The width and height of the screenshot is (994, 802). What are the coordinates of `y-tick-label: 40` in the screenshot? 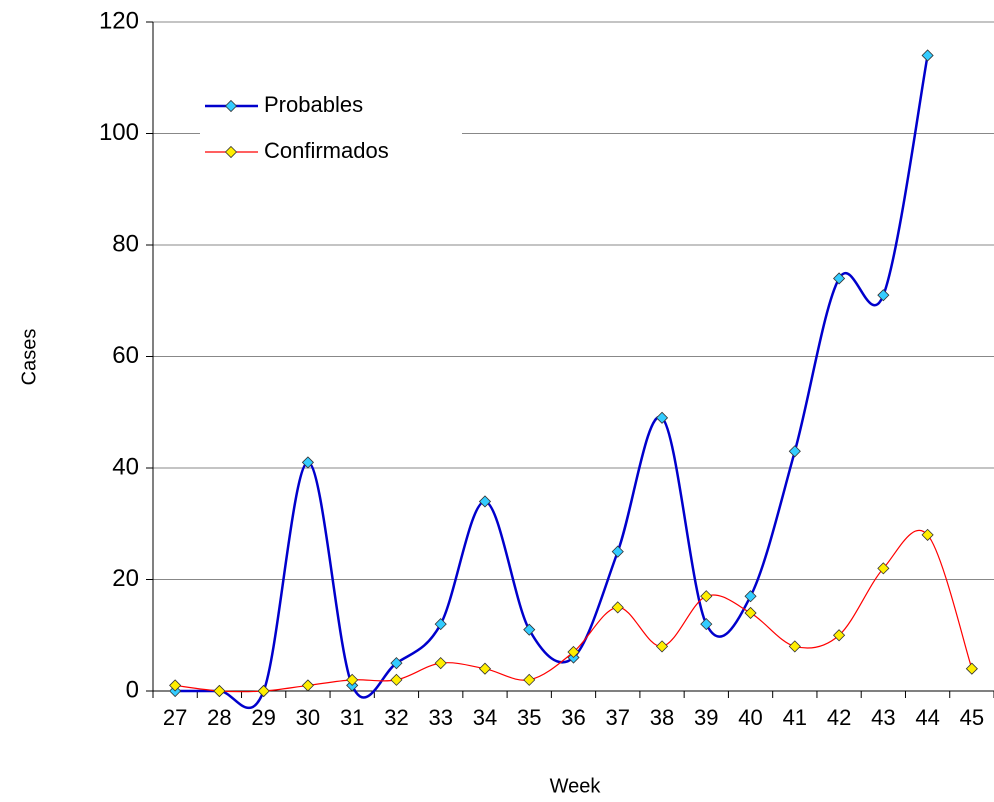 It's located at (125, 466).